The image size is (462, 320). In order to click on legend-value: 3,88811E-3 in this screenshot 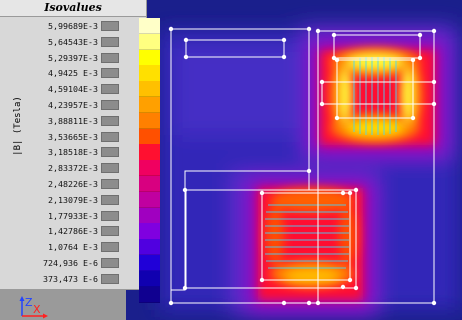, I will do `click(73, 120)`.